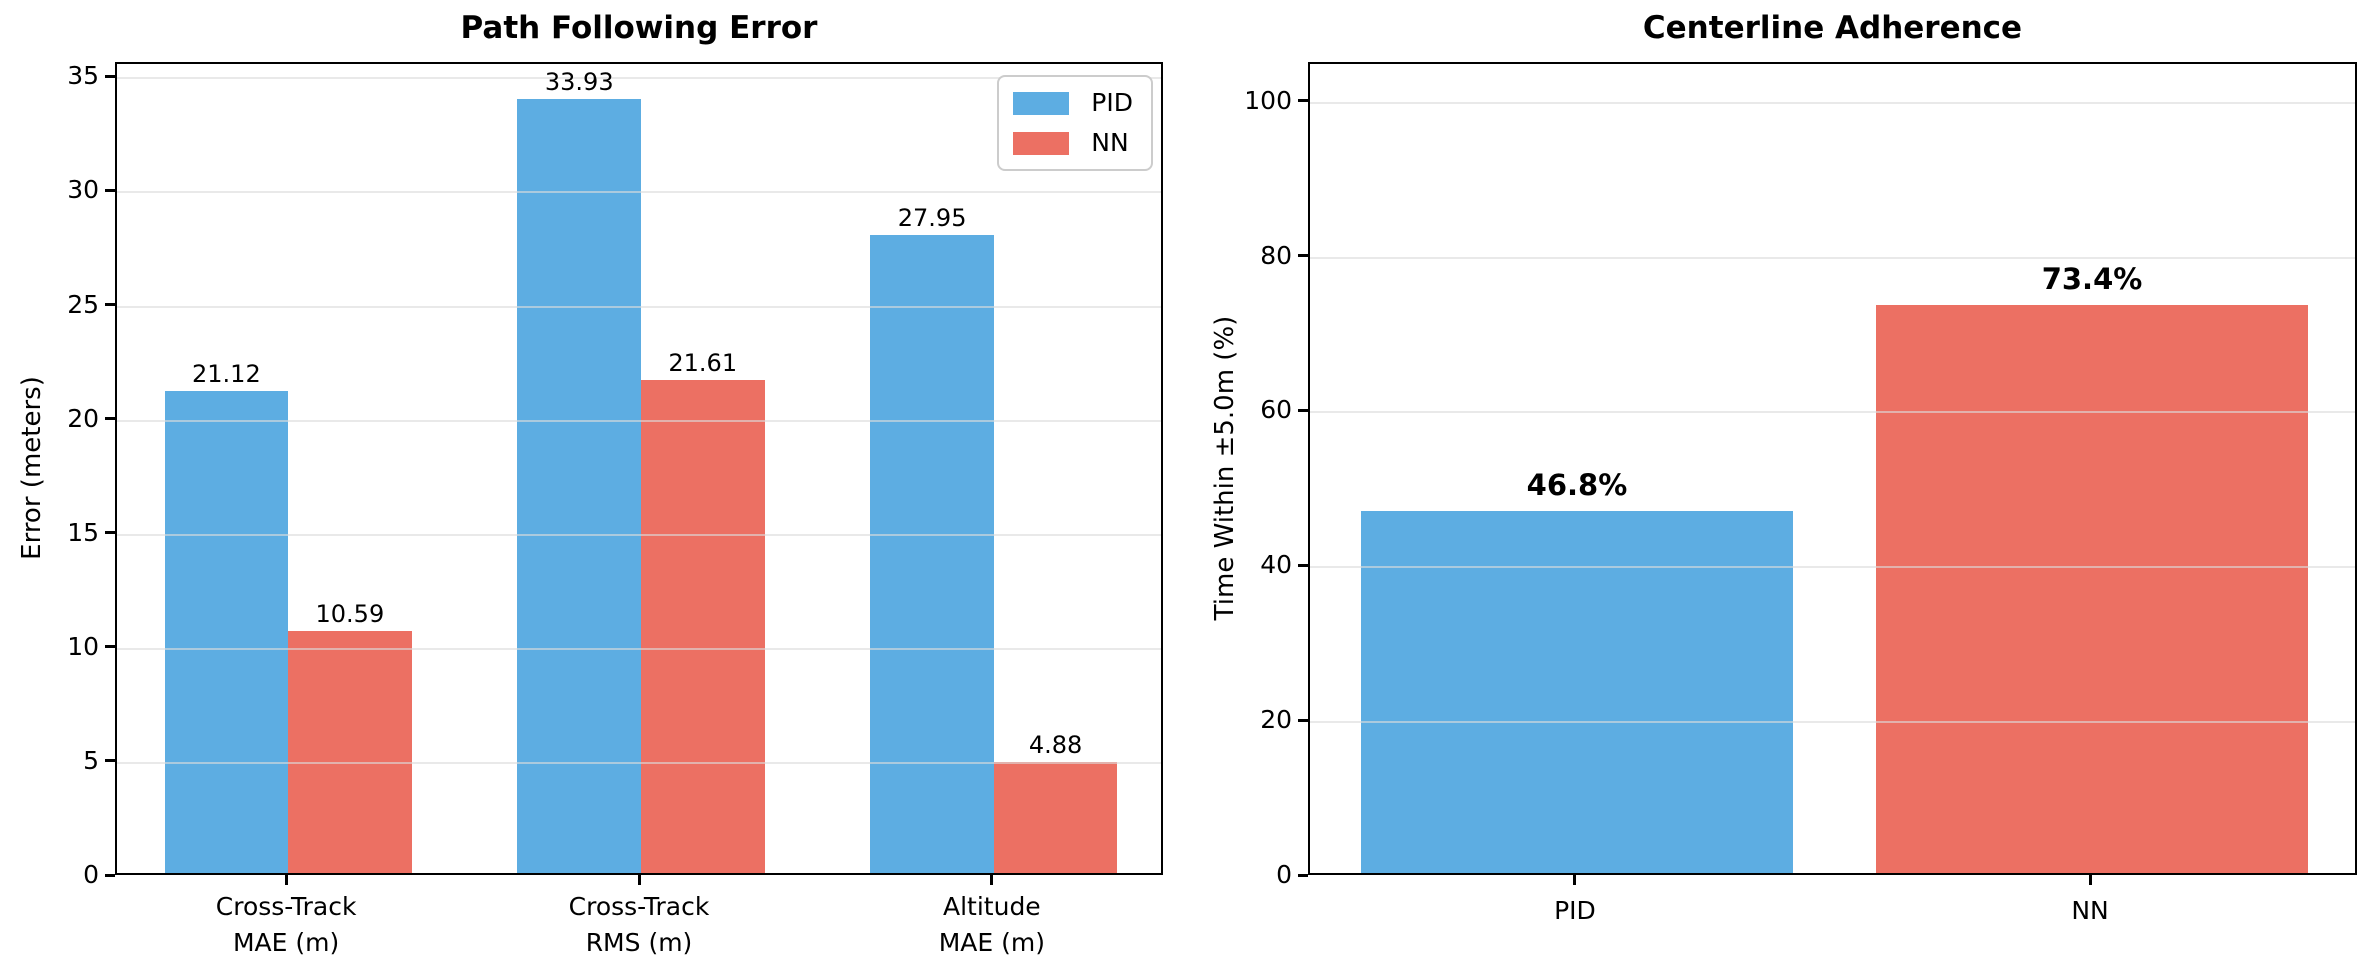  Describe the element at coordinates (703, 362) in the screenshot. I see `bar-value-nn-1: 21.61` at that location.